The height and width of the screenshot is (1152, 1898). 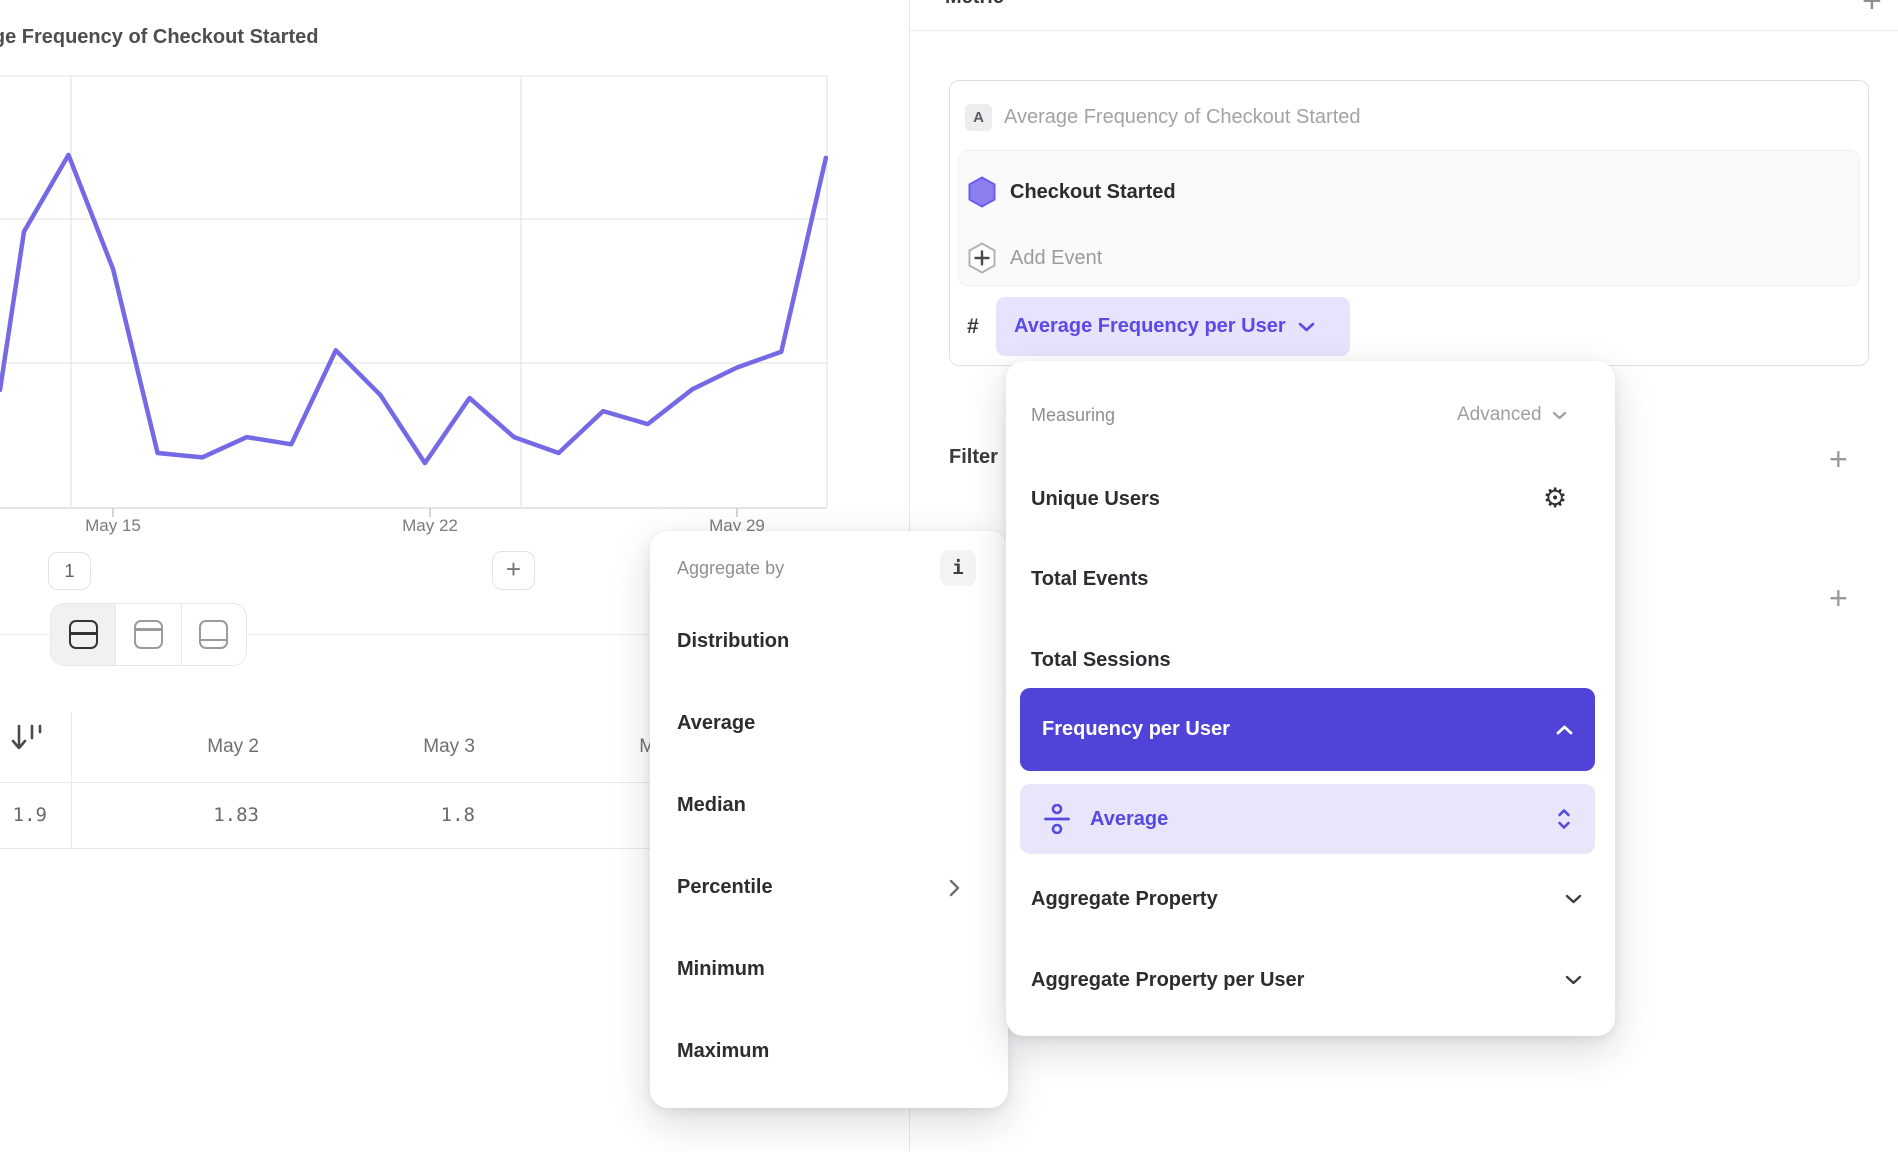 What do you see at coordinates (1182, 117) in the screenshot?
I see `metric-name-input: Average Frequency of Checkout Started` at bounding box center [1182, 117].